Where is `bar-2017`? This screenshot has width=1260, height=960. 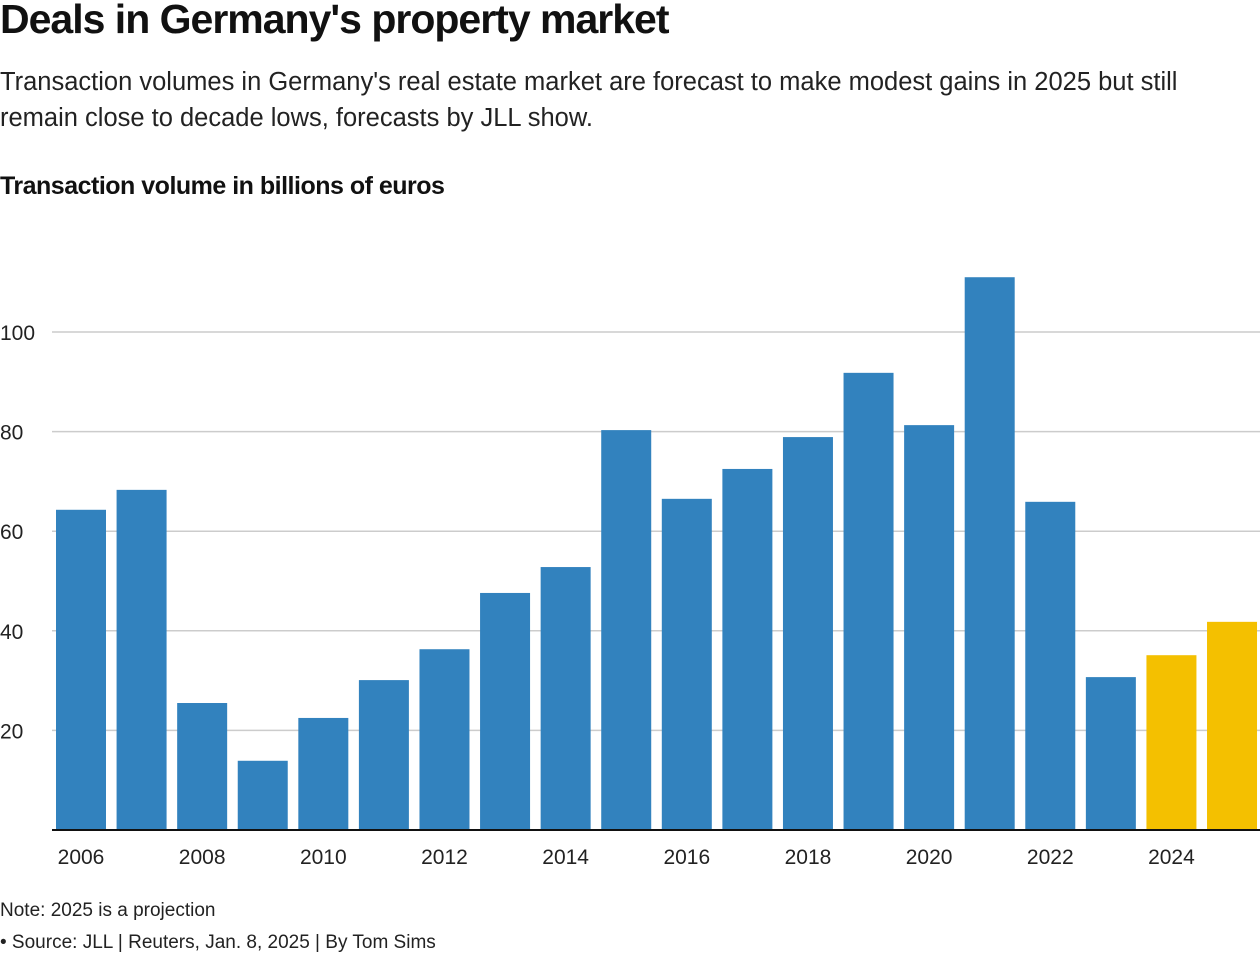
bar-2017 is located at coordinates (747, 649).